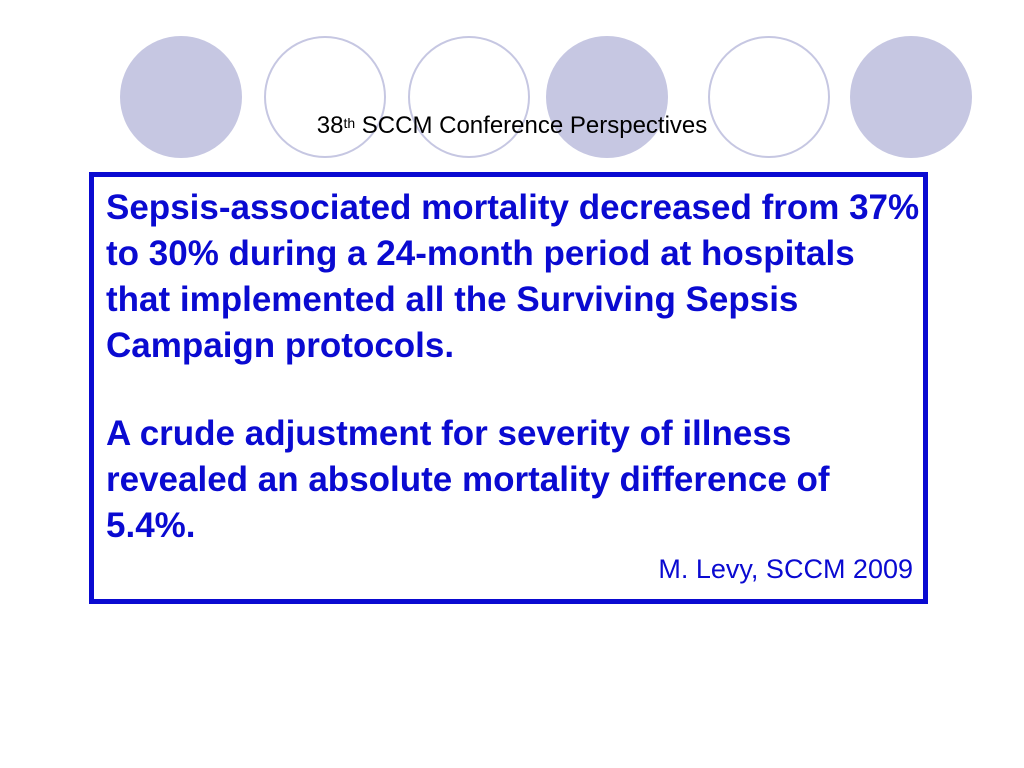 The image size is (1024, 768). What do you see at coordinates (531, 125) in the screenshot?
I see `title-text: SCCM Conference Perspectives` at bounding box center [531, 125].